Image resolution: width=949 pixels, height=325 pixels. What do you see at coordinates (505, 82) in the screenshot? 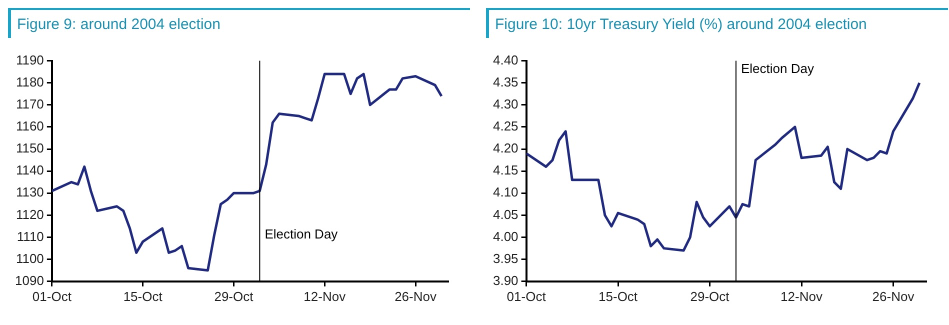
I see `y-tick-label: 4.35` at bounding box center [505, 82].